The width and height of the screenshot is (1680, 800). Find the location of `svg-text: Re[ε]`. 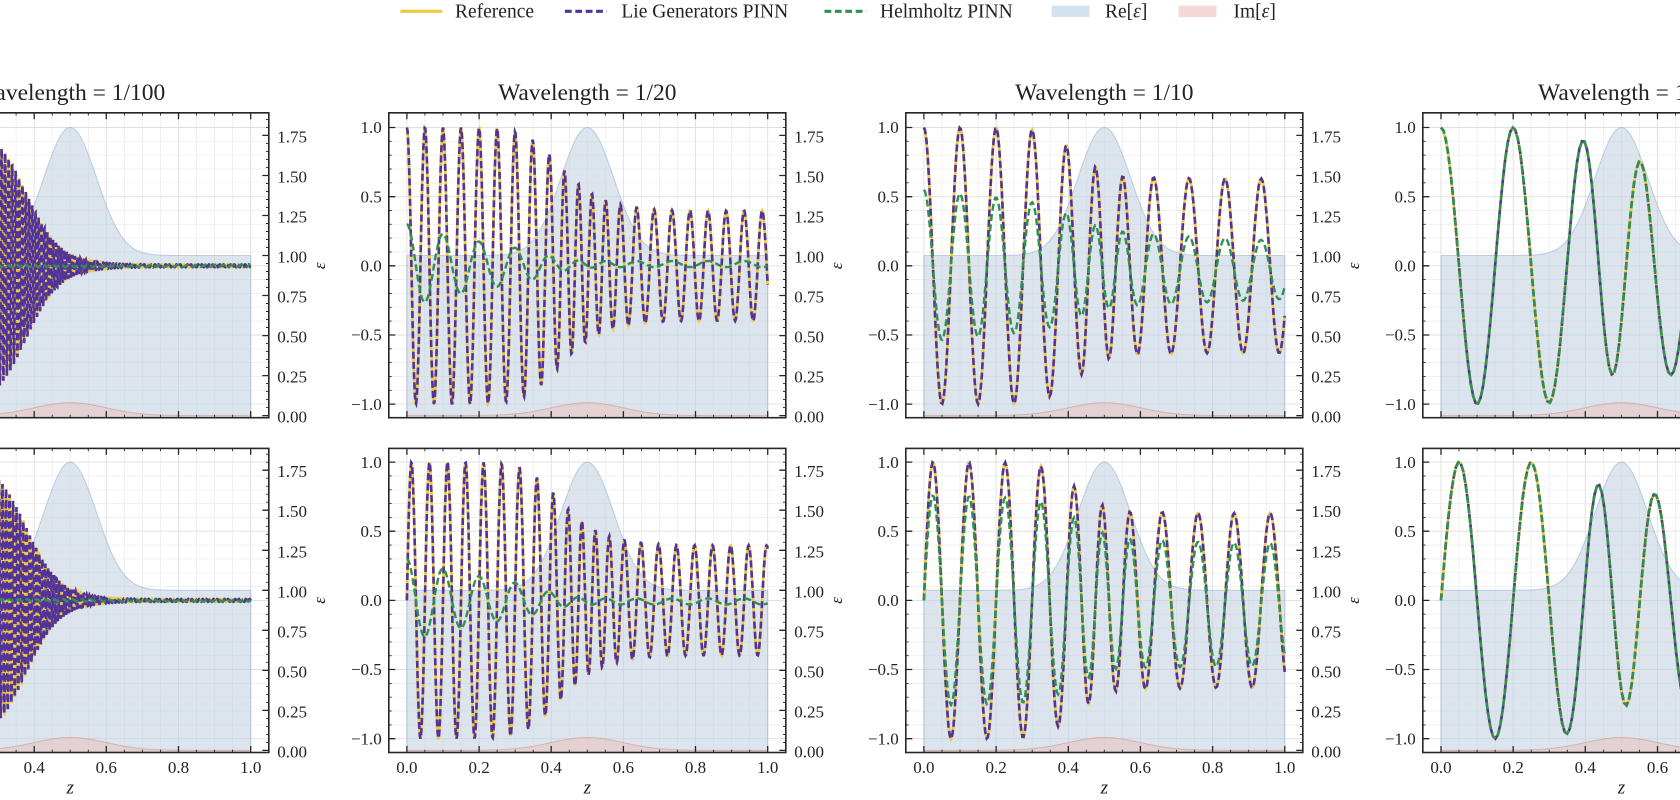

svg-text: Re[ε] is located at coordinates (1126, 12).